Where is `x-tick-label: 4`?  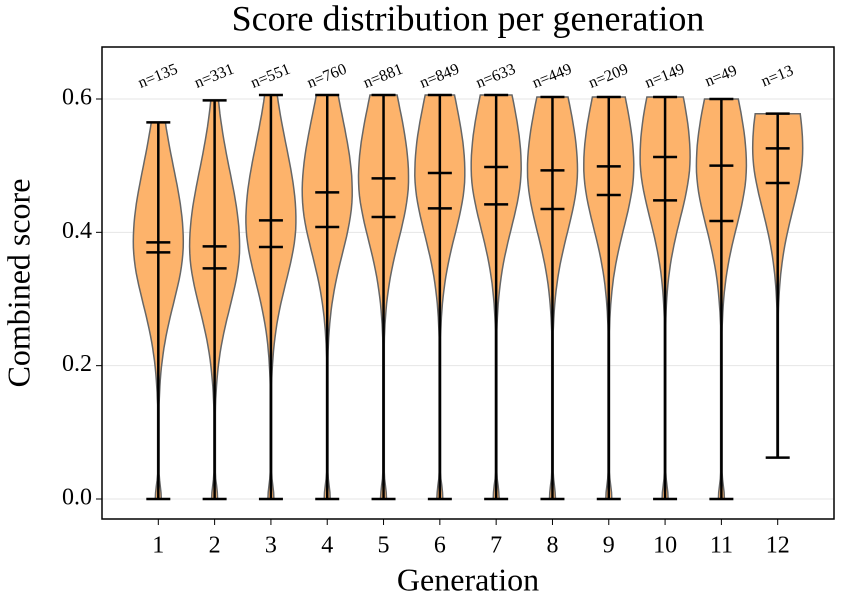
x-tick-label: 4 is located at coordinates (327, 546).